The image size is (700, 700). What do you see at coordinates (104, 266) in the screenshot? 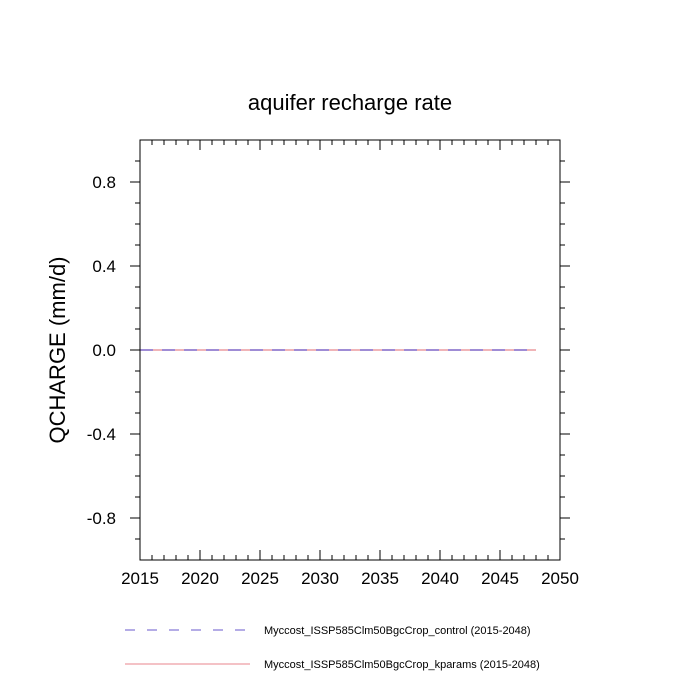
I see `y-tick-label: 0.4` at bounding box center [104, 266].